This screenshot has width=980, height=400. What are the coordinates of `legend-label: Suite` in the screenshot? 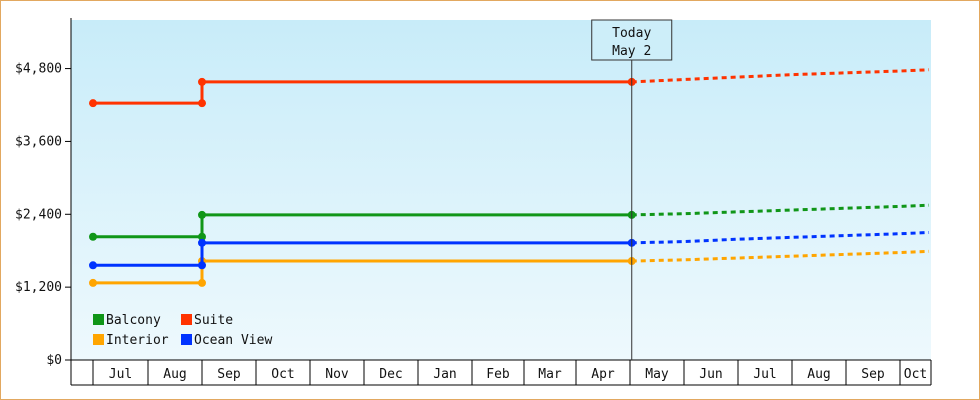 It's located at (213, 320).